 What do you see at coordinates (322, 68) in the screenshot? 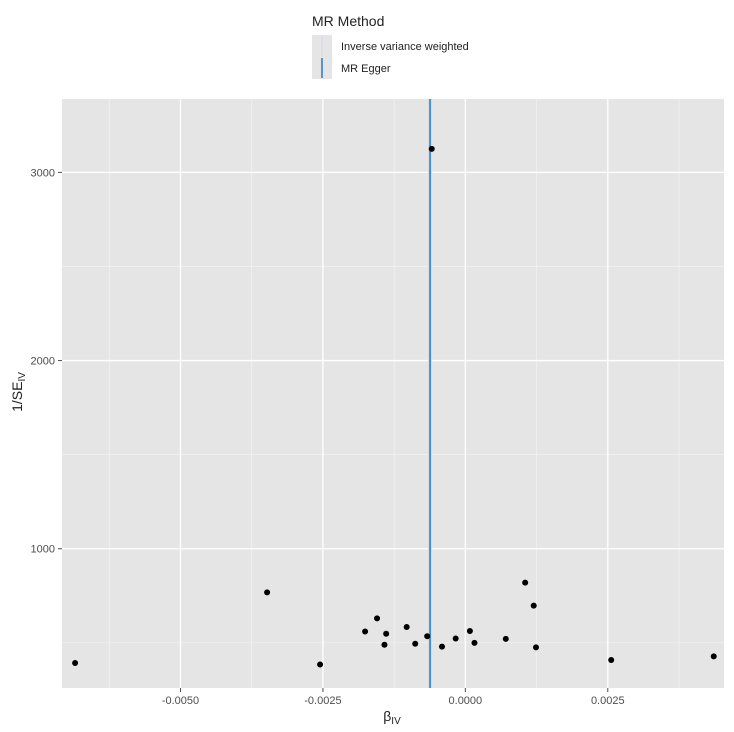
I see `legend-key-mr-egger` at bounding box center [322, 68].